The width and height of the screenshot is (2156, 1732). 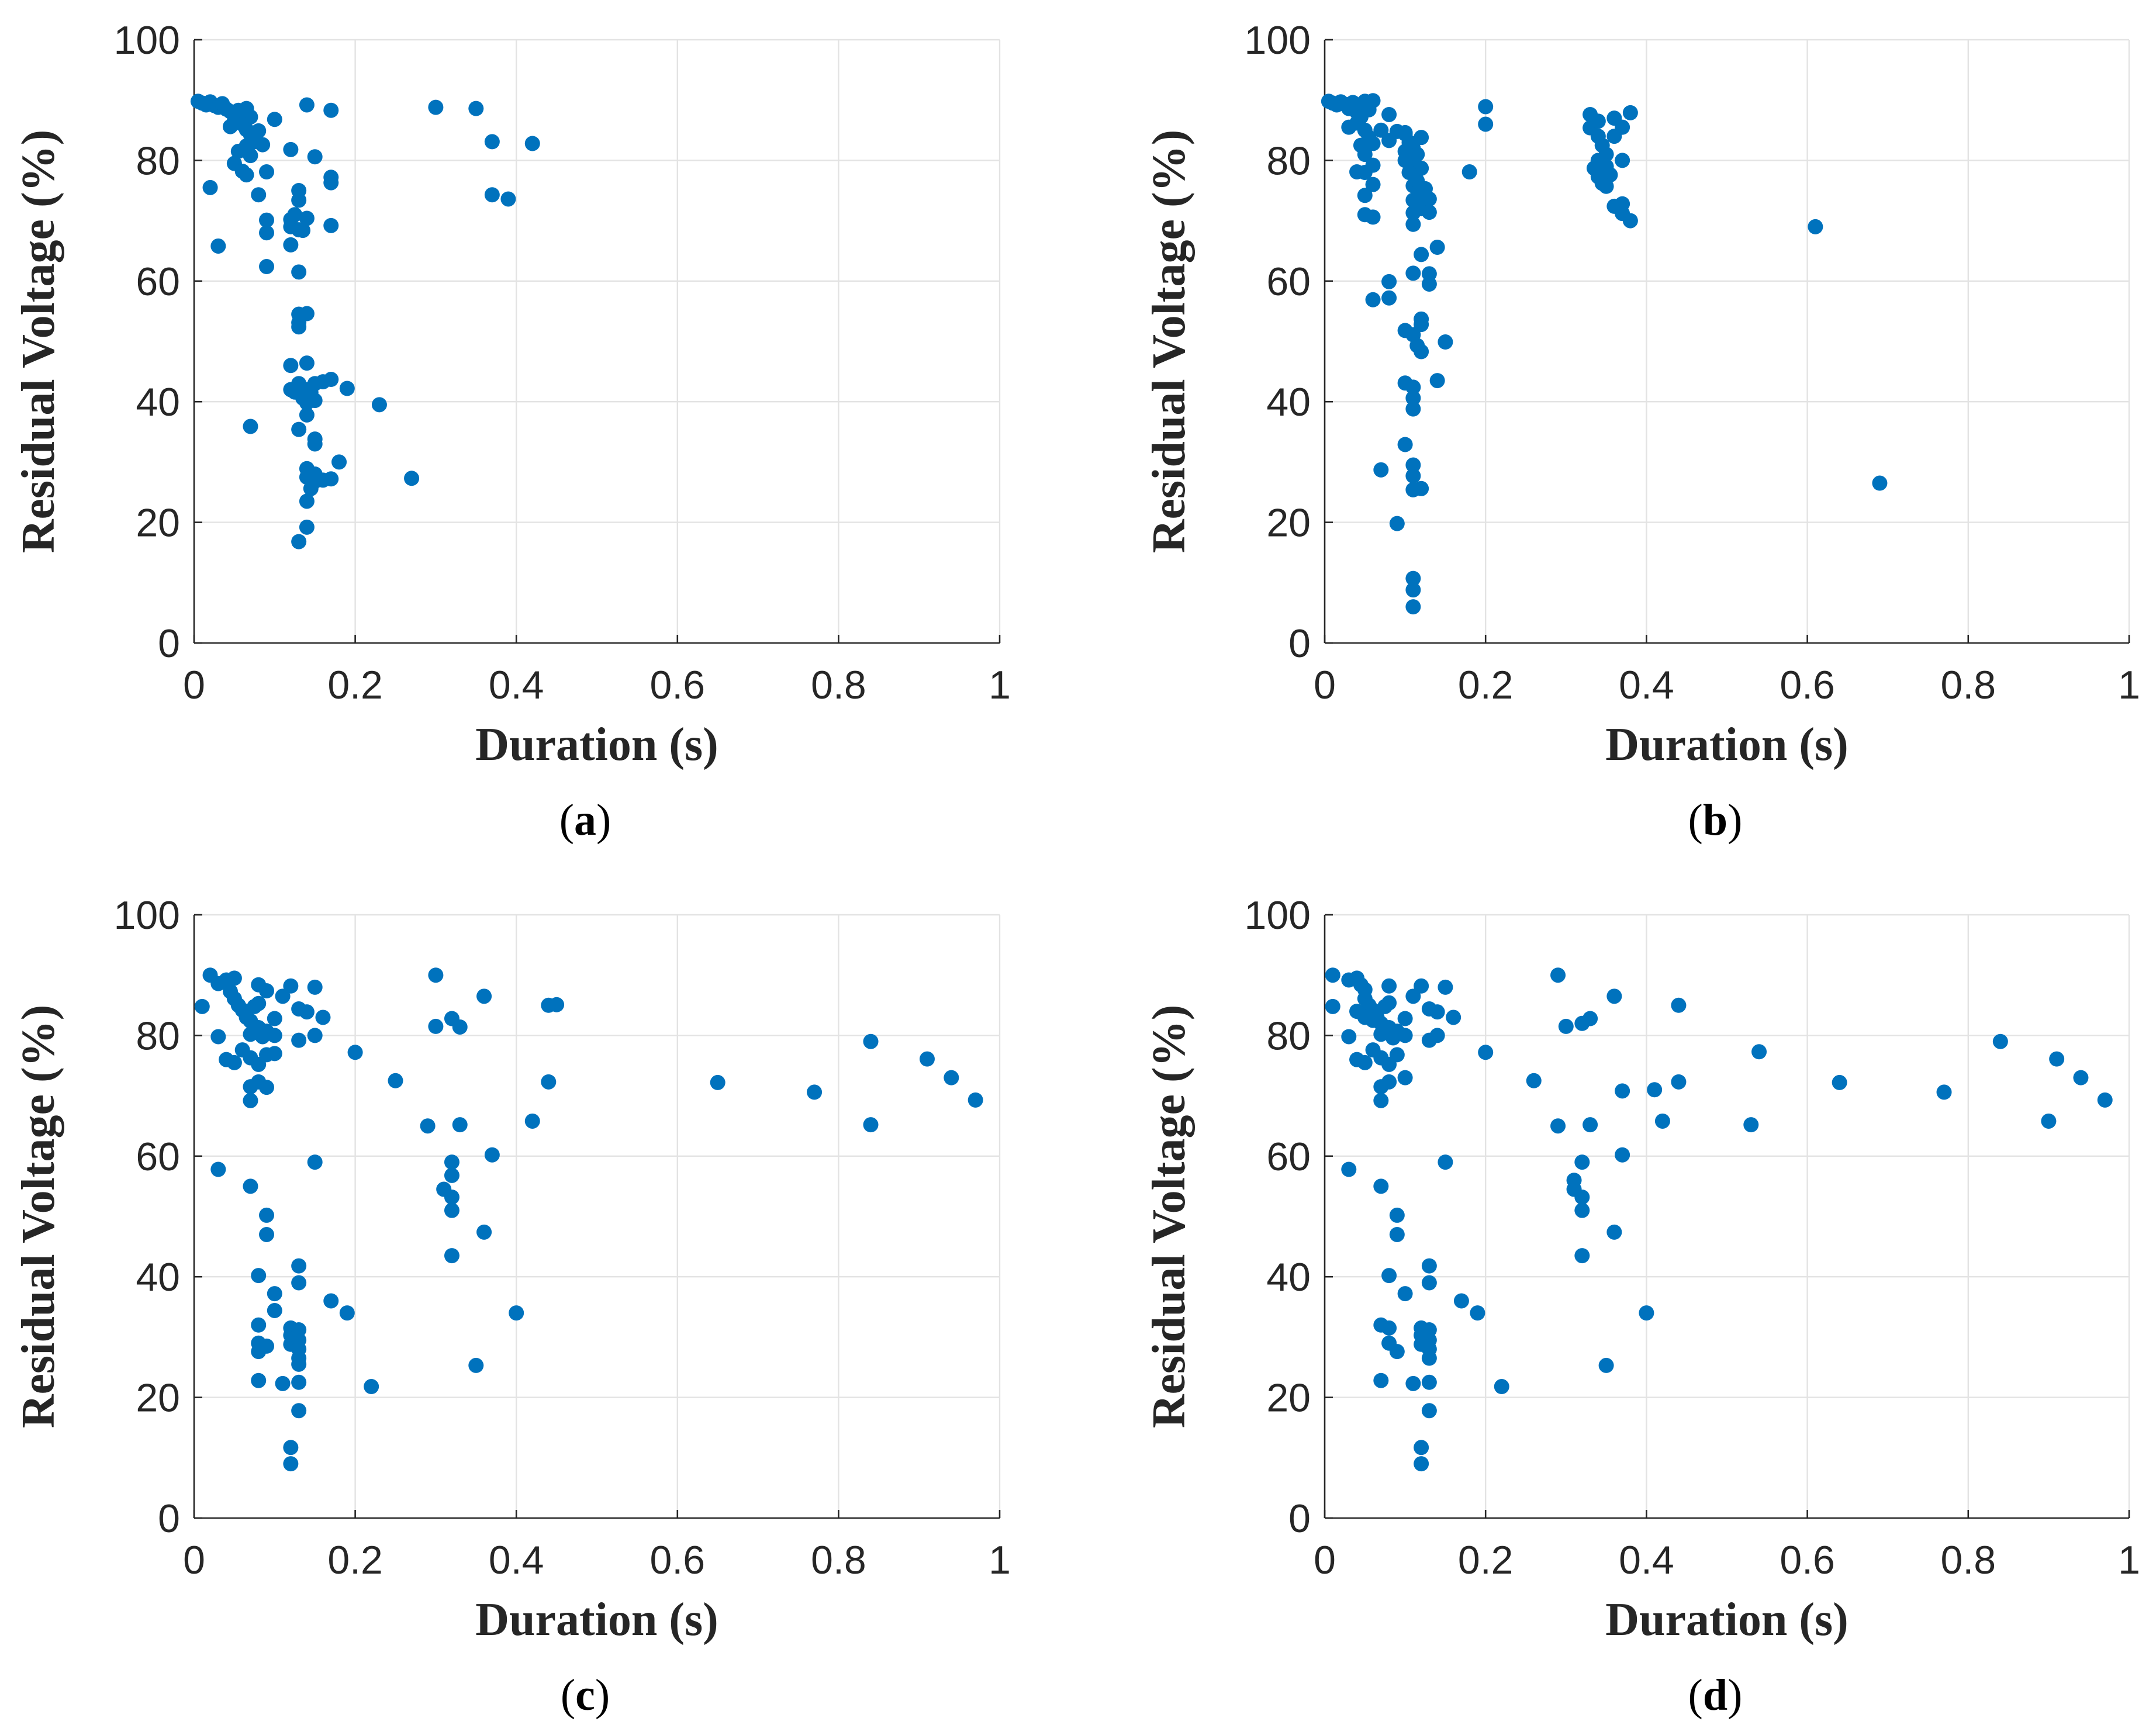 I want to click on x-tick-label: 0.8, so click(x=1969, y=1560).